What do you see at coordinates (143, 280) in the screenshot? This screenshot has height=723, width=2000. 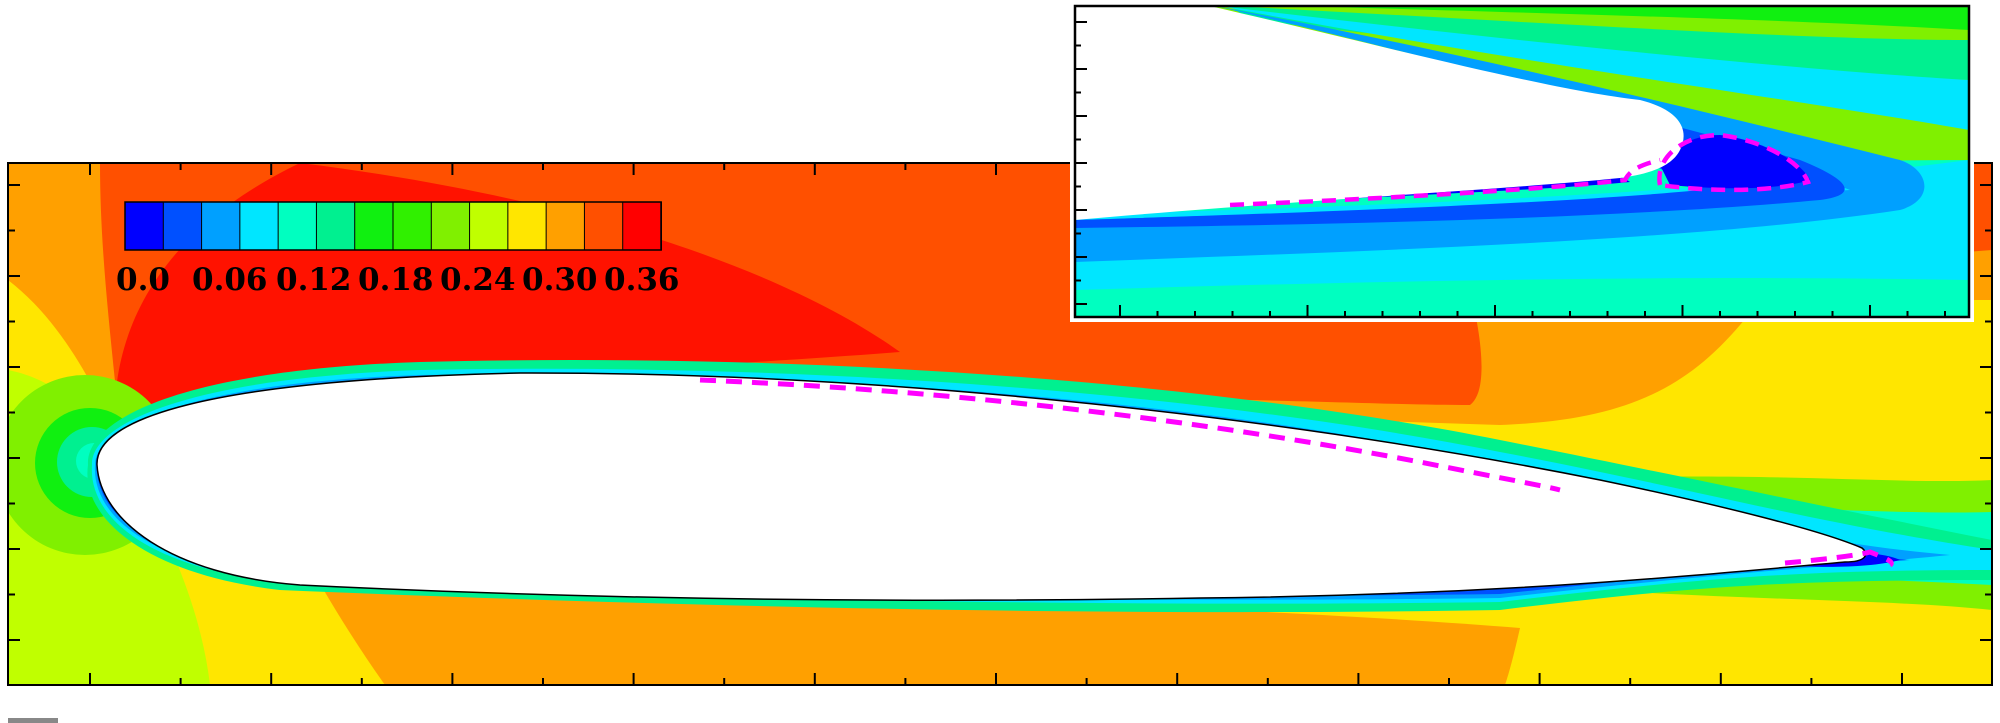 I see `colorbar-label-0: 0.0` at bounding box center [143, 280].